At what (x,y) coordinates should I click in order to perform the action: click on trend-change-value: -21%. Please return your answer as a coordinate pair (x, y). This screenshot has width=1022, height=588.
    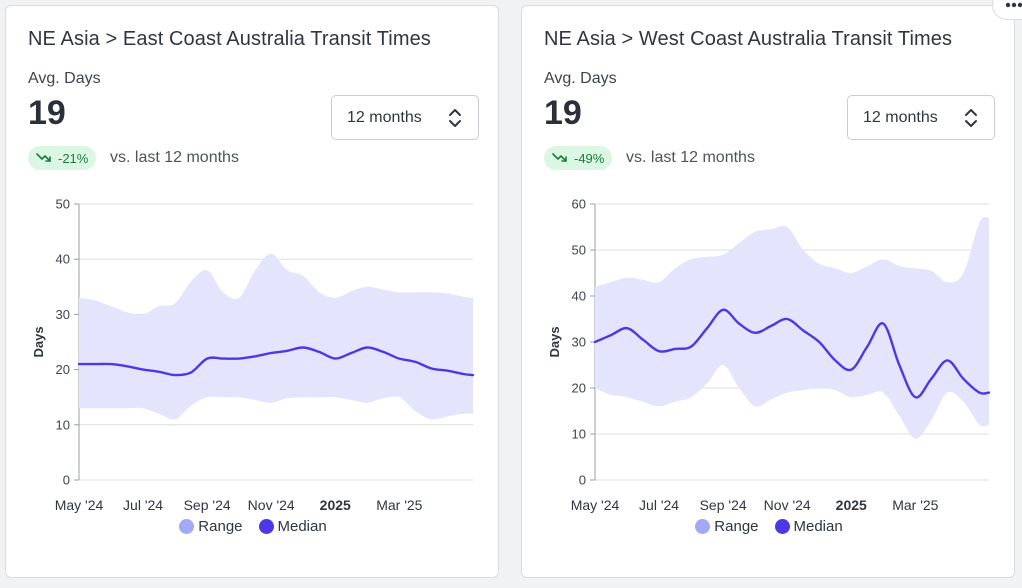
    Looking at the image, I should click on (73, 158).